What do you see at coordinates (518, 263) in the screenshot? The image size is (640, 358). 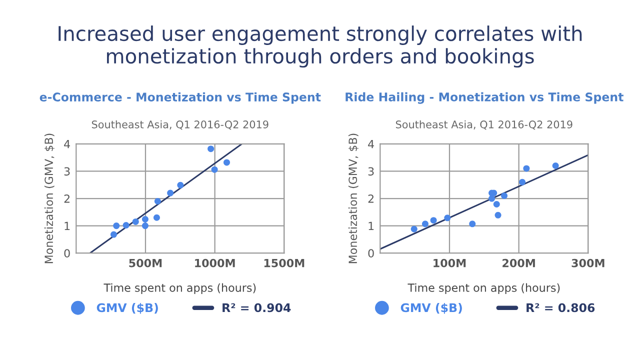 I see `x-tick-label: 200M` at bounding box center [518, 263].